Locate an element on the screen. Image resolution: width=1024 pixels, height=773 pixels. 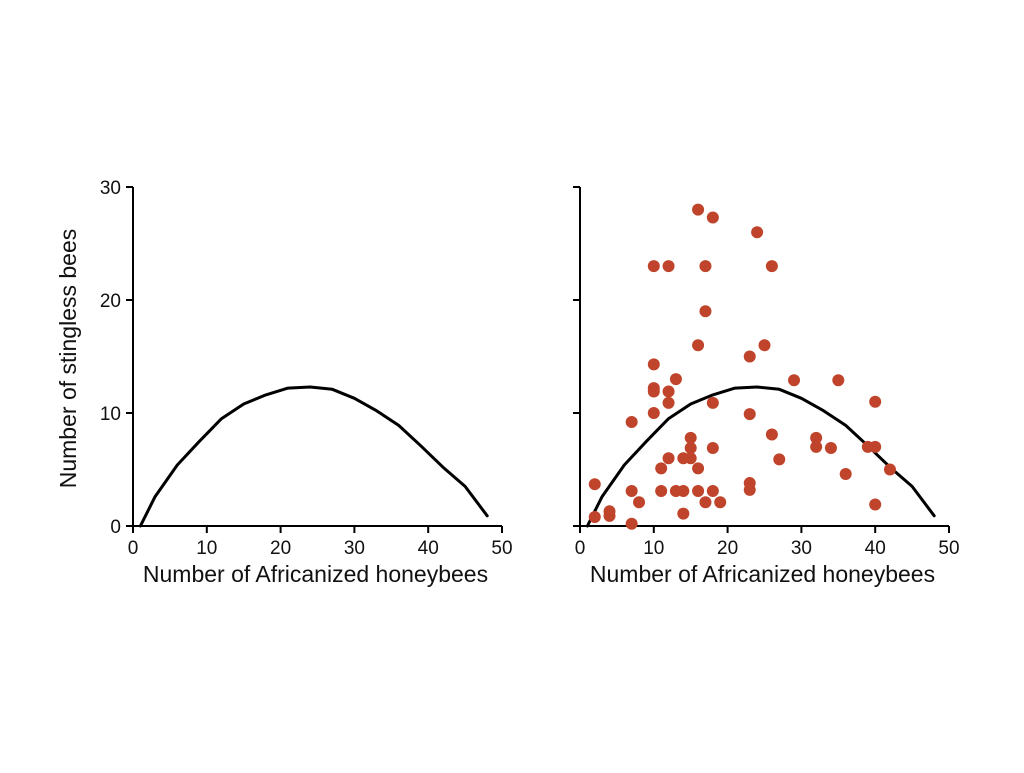
panel1-y-tick-label: 20 is located at coordinates (110, 301).